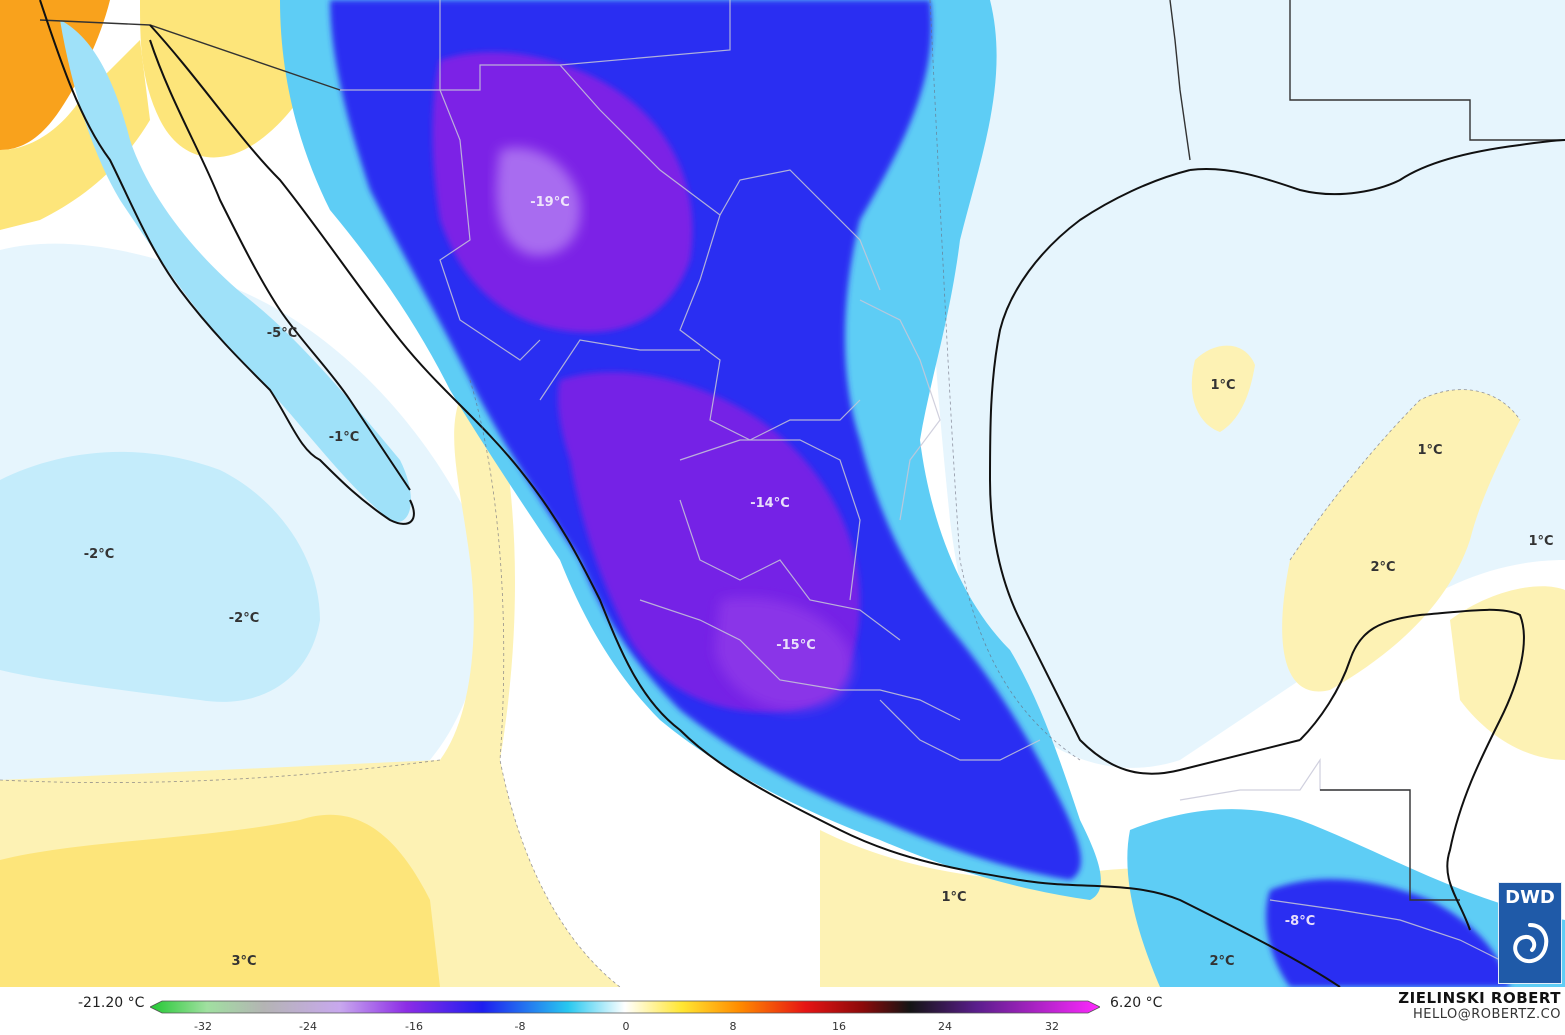 This screenshot has width=1565, height=1035. Describe the element at coordinates (1531, 943) in the screenshot. I see `spiral-icon` at that location.